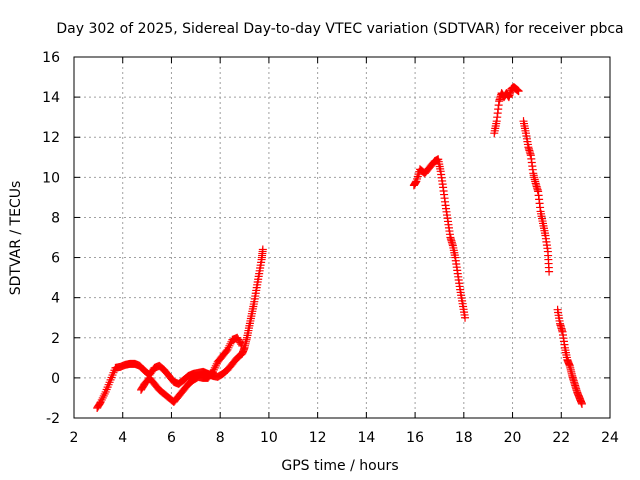  I want to click on y-tick-label: 4, so click(55, 299).